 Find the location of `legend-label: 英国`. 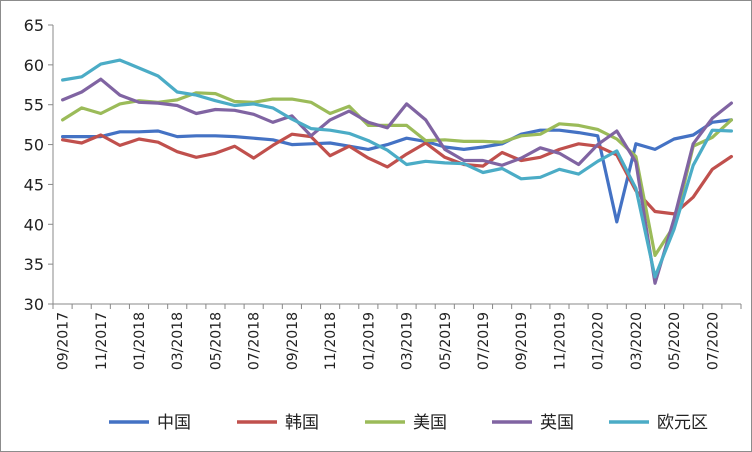

legend-label: 英国 is located at coordinates (557, 423).